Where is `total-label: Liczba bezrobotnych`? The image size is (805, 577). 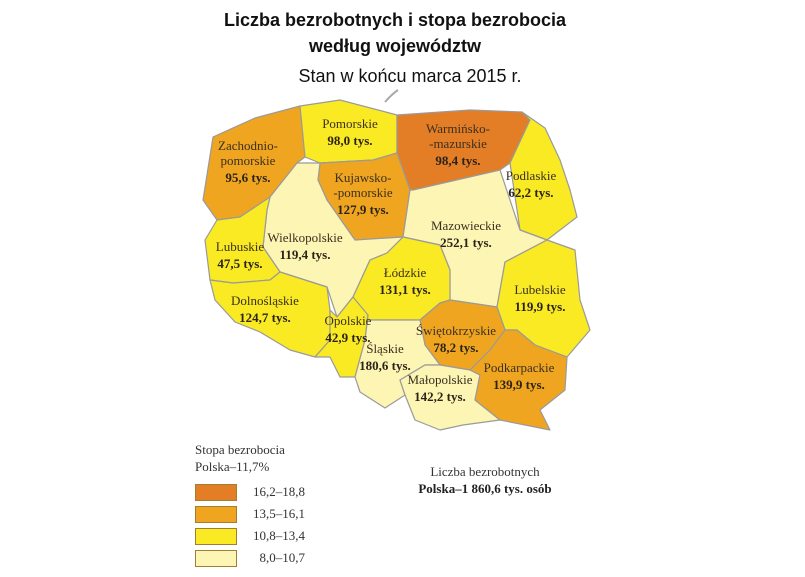 total-label: Liczba bezrobotnych is located at coordinates (485, 471).